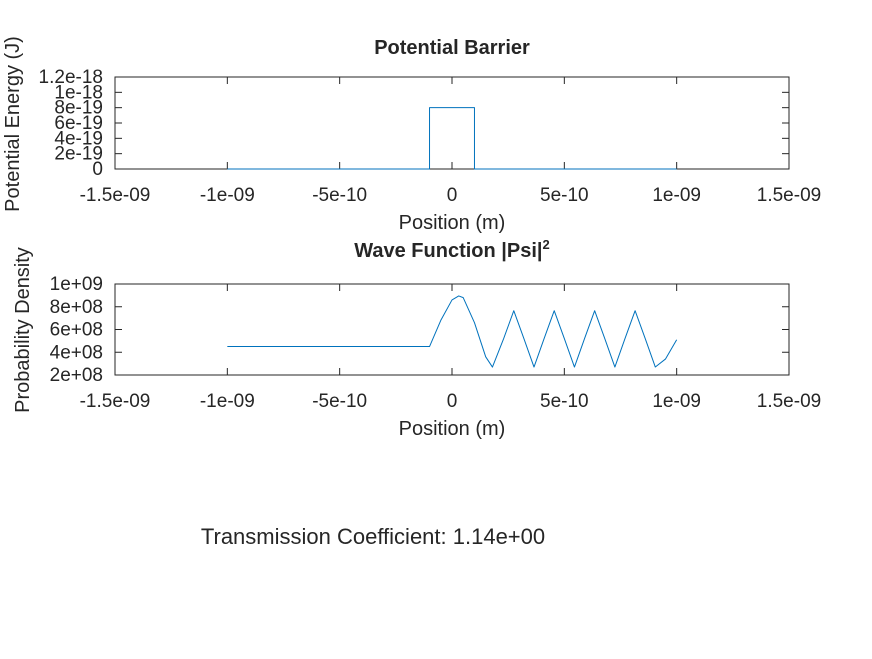 The image size is (872, 659). I want to click on wave-x-tick-label: -5e-10, so click(339, 401).